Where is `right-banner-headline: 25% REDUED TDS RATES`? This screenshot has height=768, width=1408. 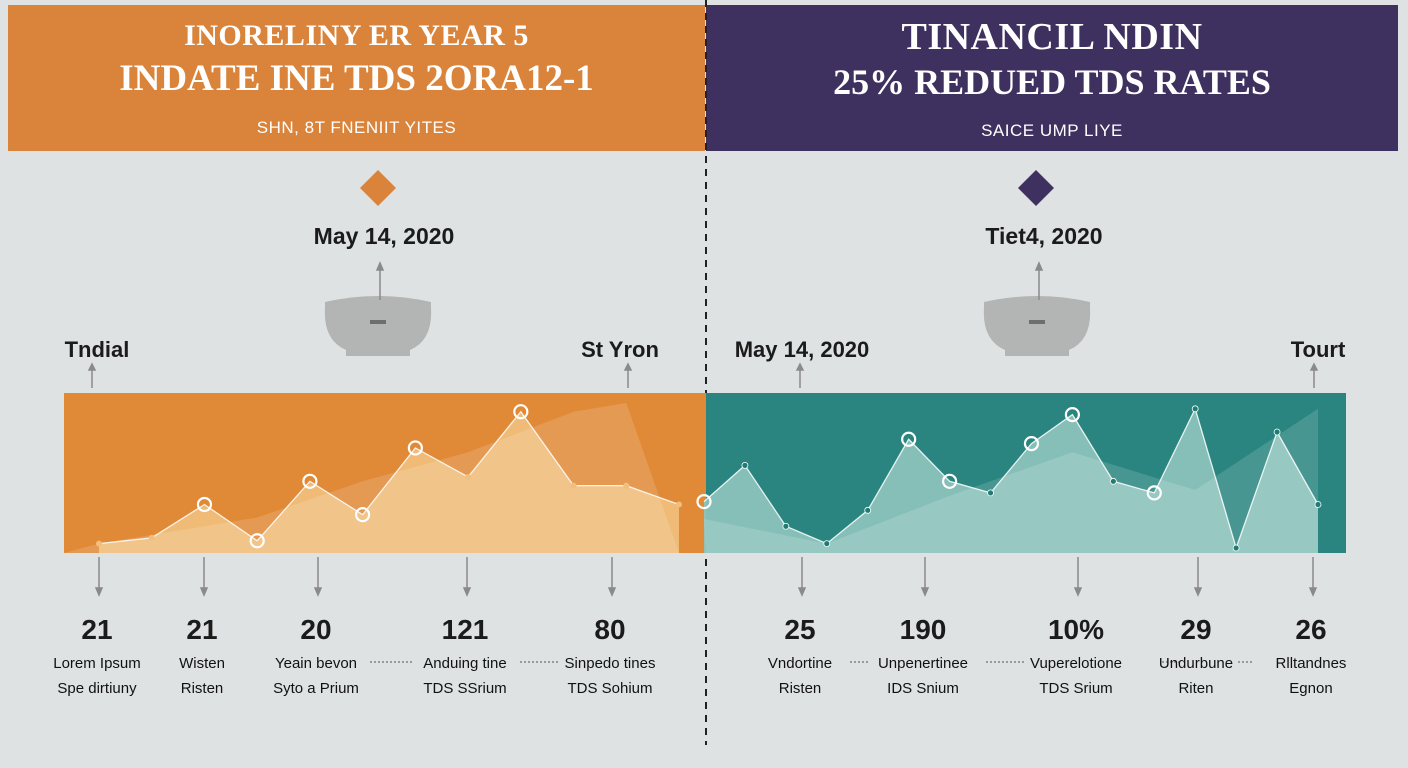
right-banner-headline: 25% REDUED TDS RATES is located at coordinates (1052, 82).